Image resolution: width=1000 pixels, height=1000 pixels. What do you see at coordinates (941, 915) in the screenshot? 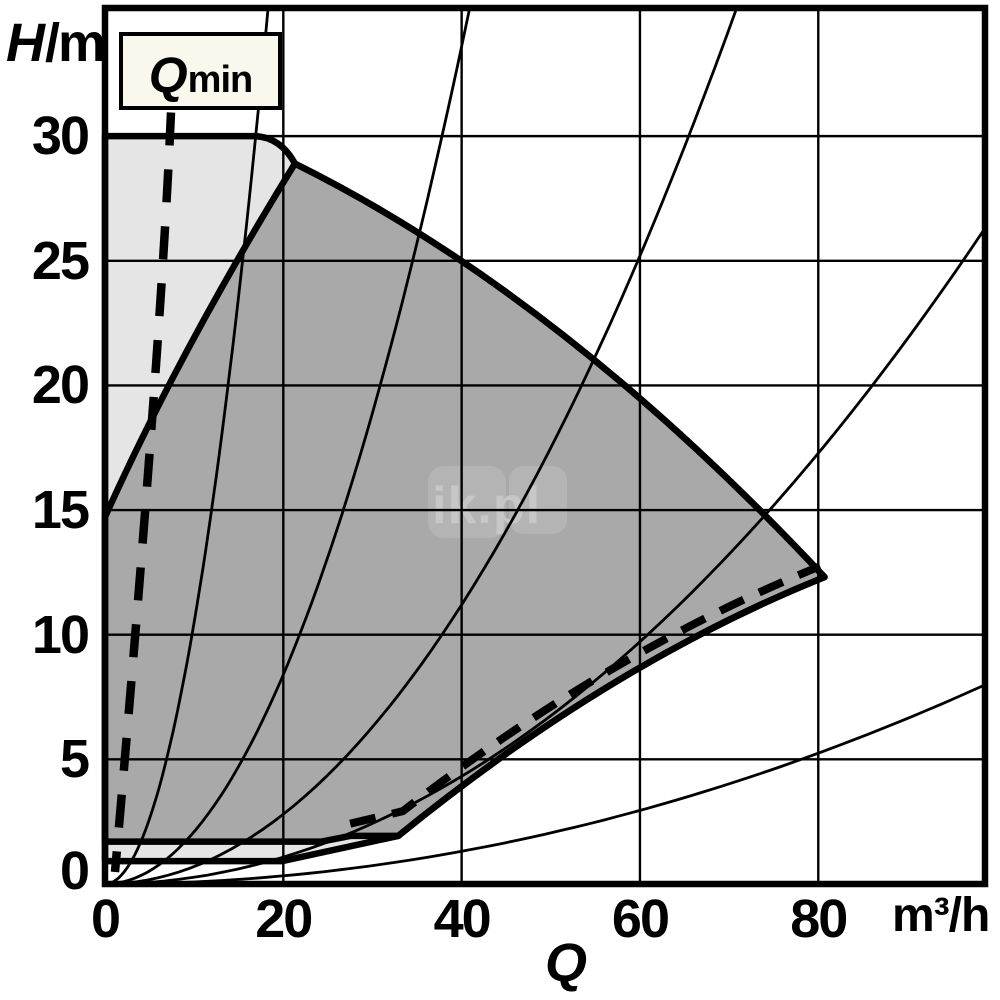
I see `x-axis-unit: m³/h` at bounding box center [941, 915].